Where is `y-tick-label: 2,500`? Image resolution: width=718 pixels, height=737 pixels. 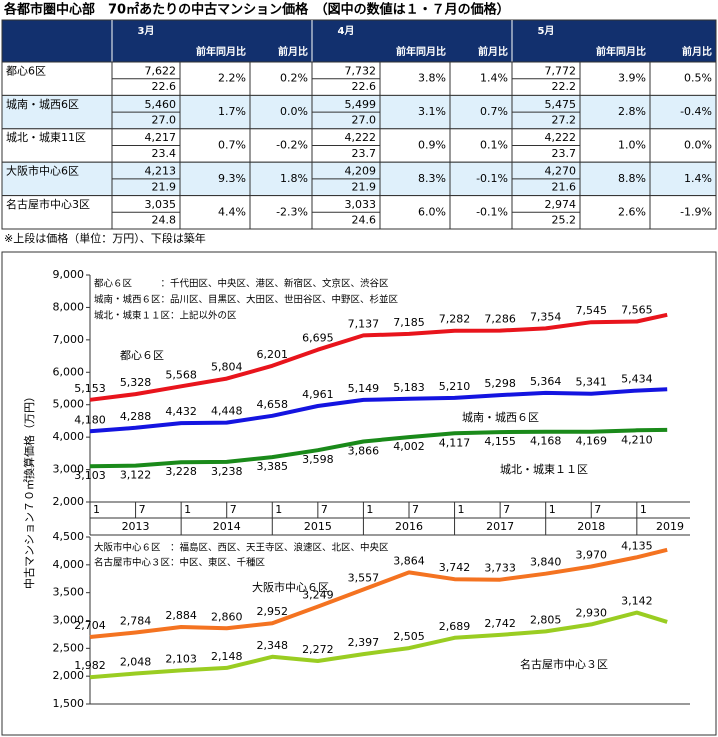
y-tick-label: 2,500 is located at coordinates (69, 647).